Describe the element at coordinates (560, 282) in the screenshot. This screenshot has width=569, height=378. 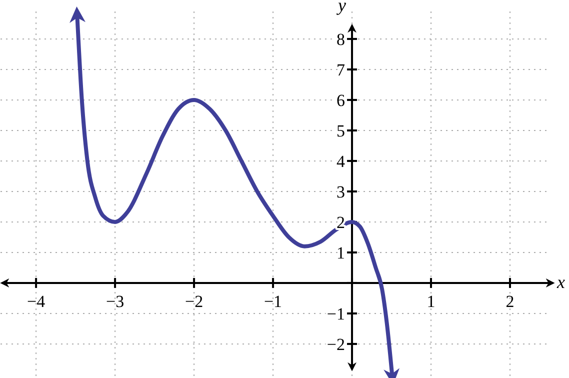
I see `x-axis-title: x` at that location.